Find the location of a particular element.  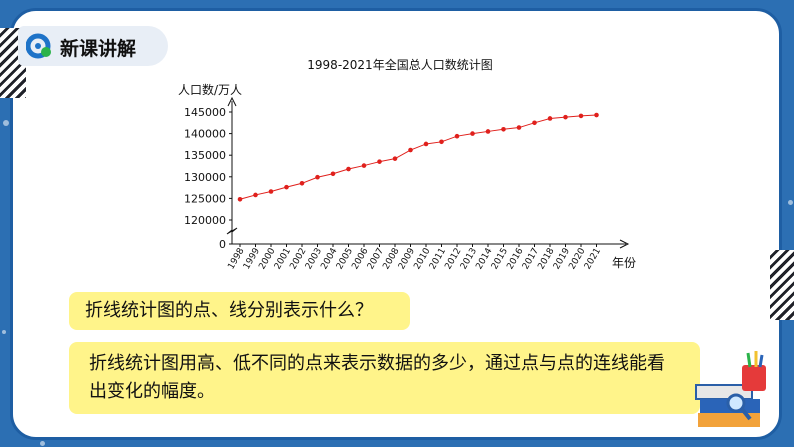

right-stripe-decoration is located at coordinates (782, 285).